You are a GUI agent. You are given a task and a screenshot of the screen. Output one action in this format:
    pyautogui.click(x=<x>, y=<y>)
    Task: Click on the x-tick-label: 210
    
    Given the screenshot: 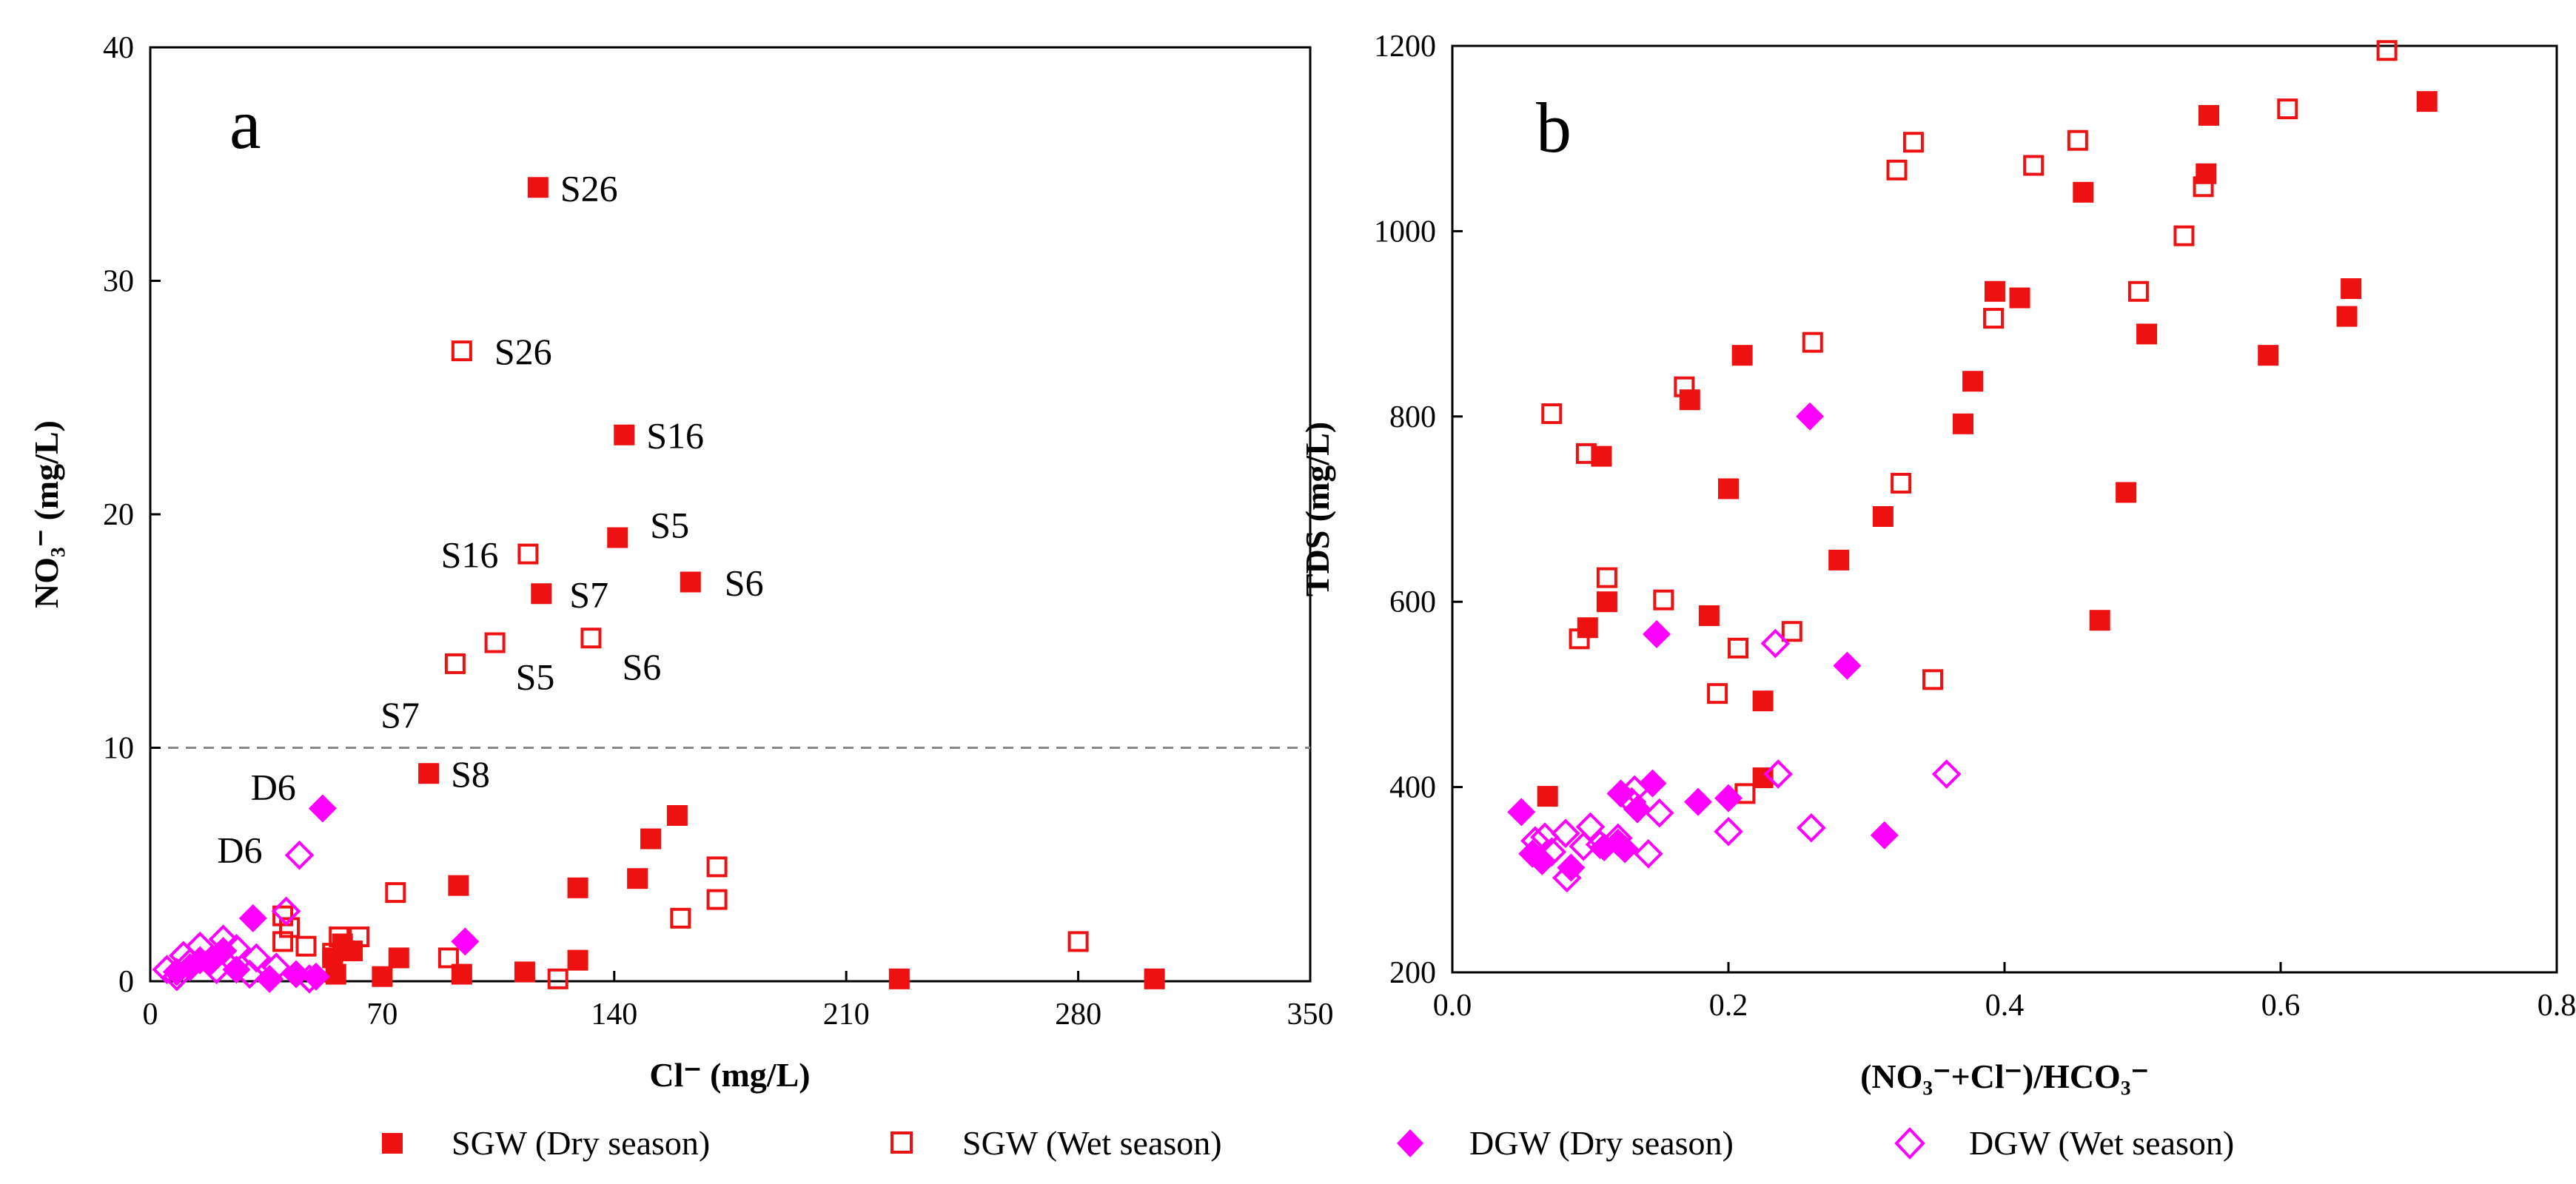 What is the action you would take?
    pyautogui.click(x=846, y=1015)
    